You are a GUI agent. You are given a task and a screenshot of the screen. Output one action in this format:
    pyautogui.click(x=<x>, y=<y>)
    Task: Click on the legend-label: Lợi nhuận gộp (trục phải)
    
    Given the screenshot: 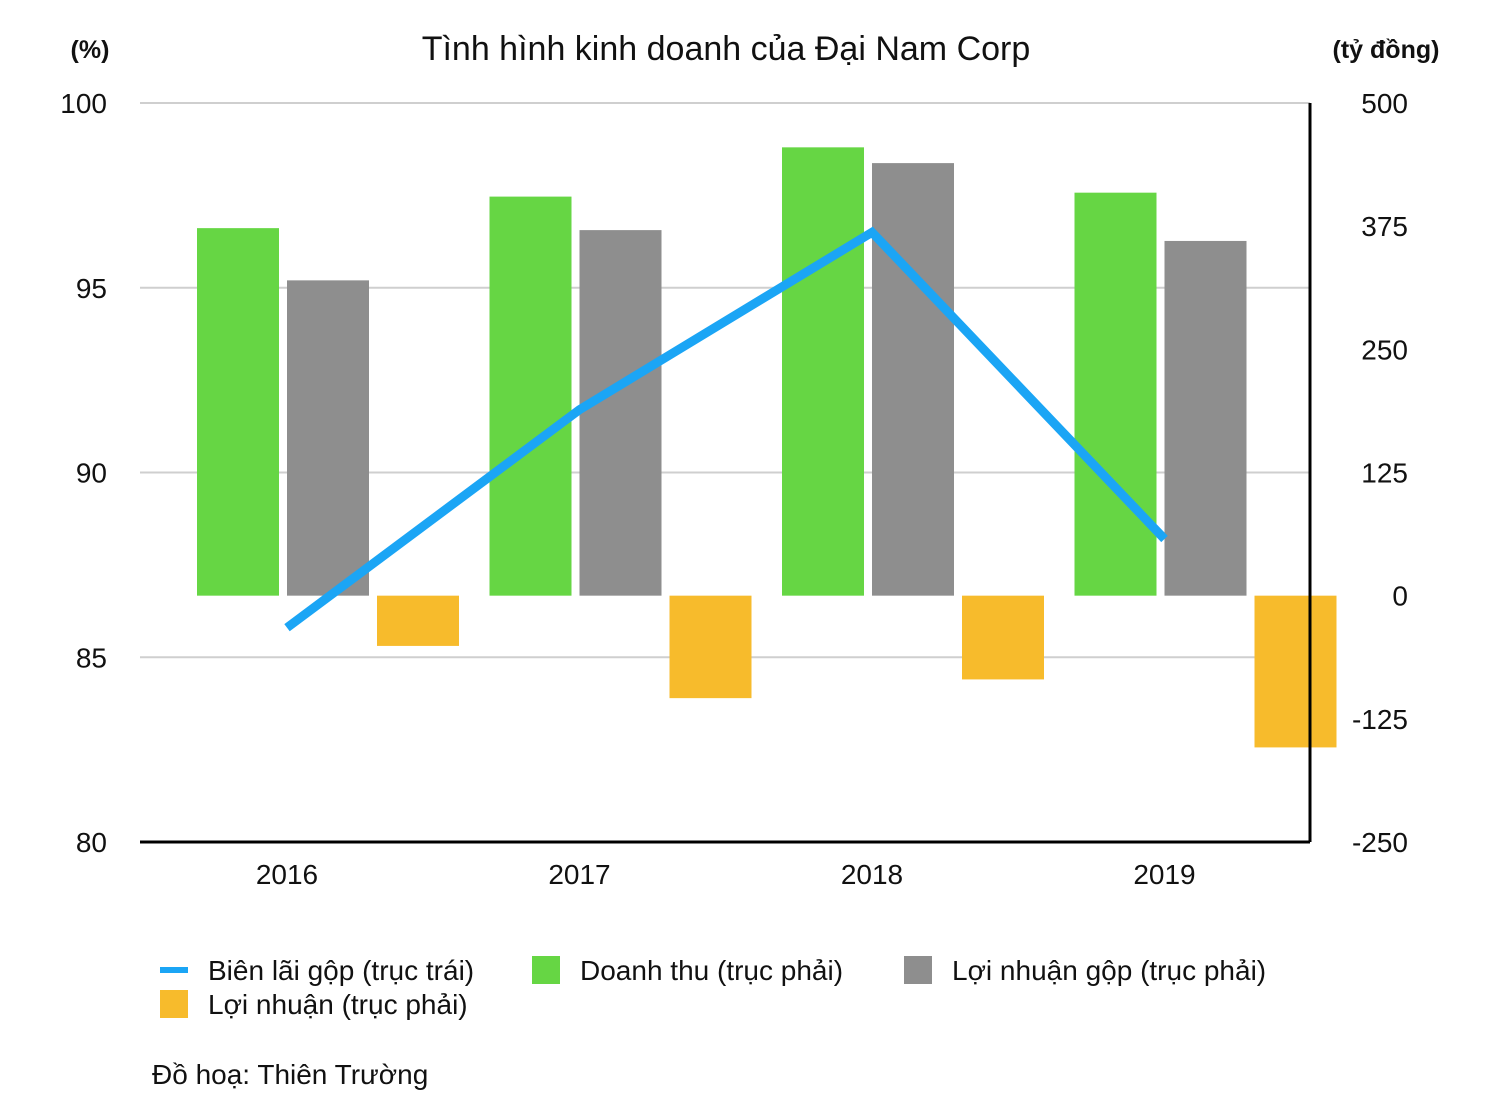 What is the action you would take?
    pyautogui.click(x=1109, y=970)
    